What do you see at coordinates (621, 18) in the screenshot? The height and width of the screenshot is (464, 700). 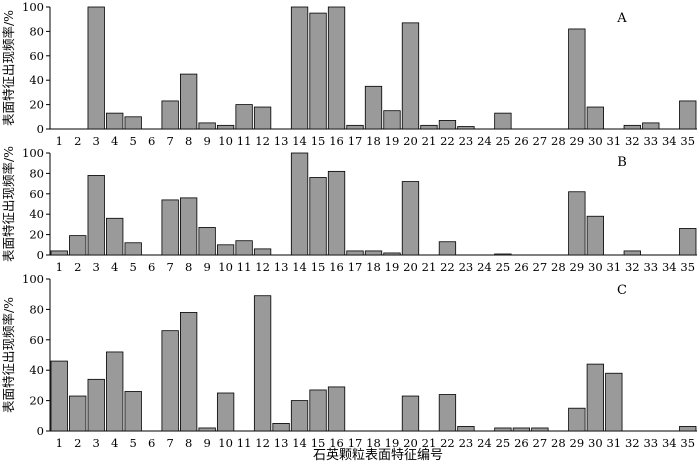 I see `panel-tag: A` at bounding box center [621, 18].